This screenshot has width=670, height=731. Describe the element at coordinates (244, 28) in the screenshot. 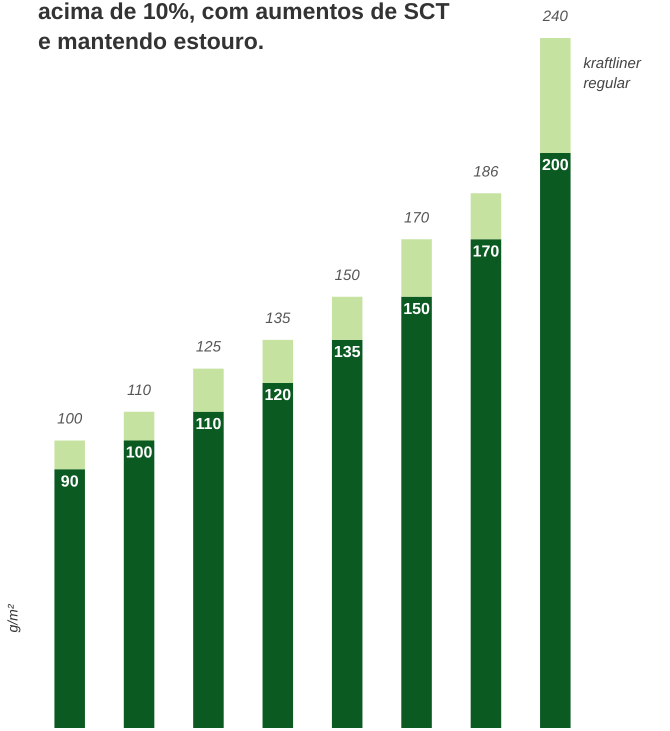

I see `chart-title: acima de 10%, com aumentos de SCT e mantendo estouro.` at that location.